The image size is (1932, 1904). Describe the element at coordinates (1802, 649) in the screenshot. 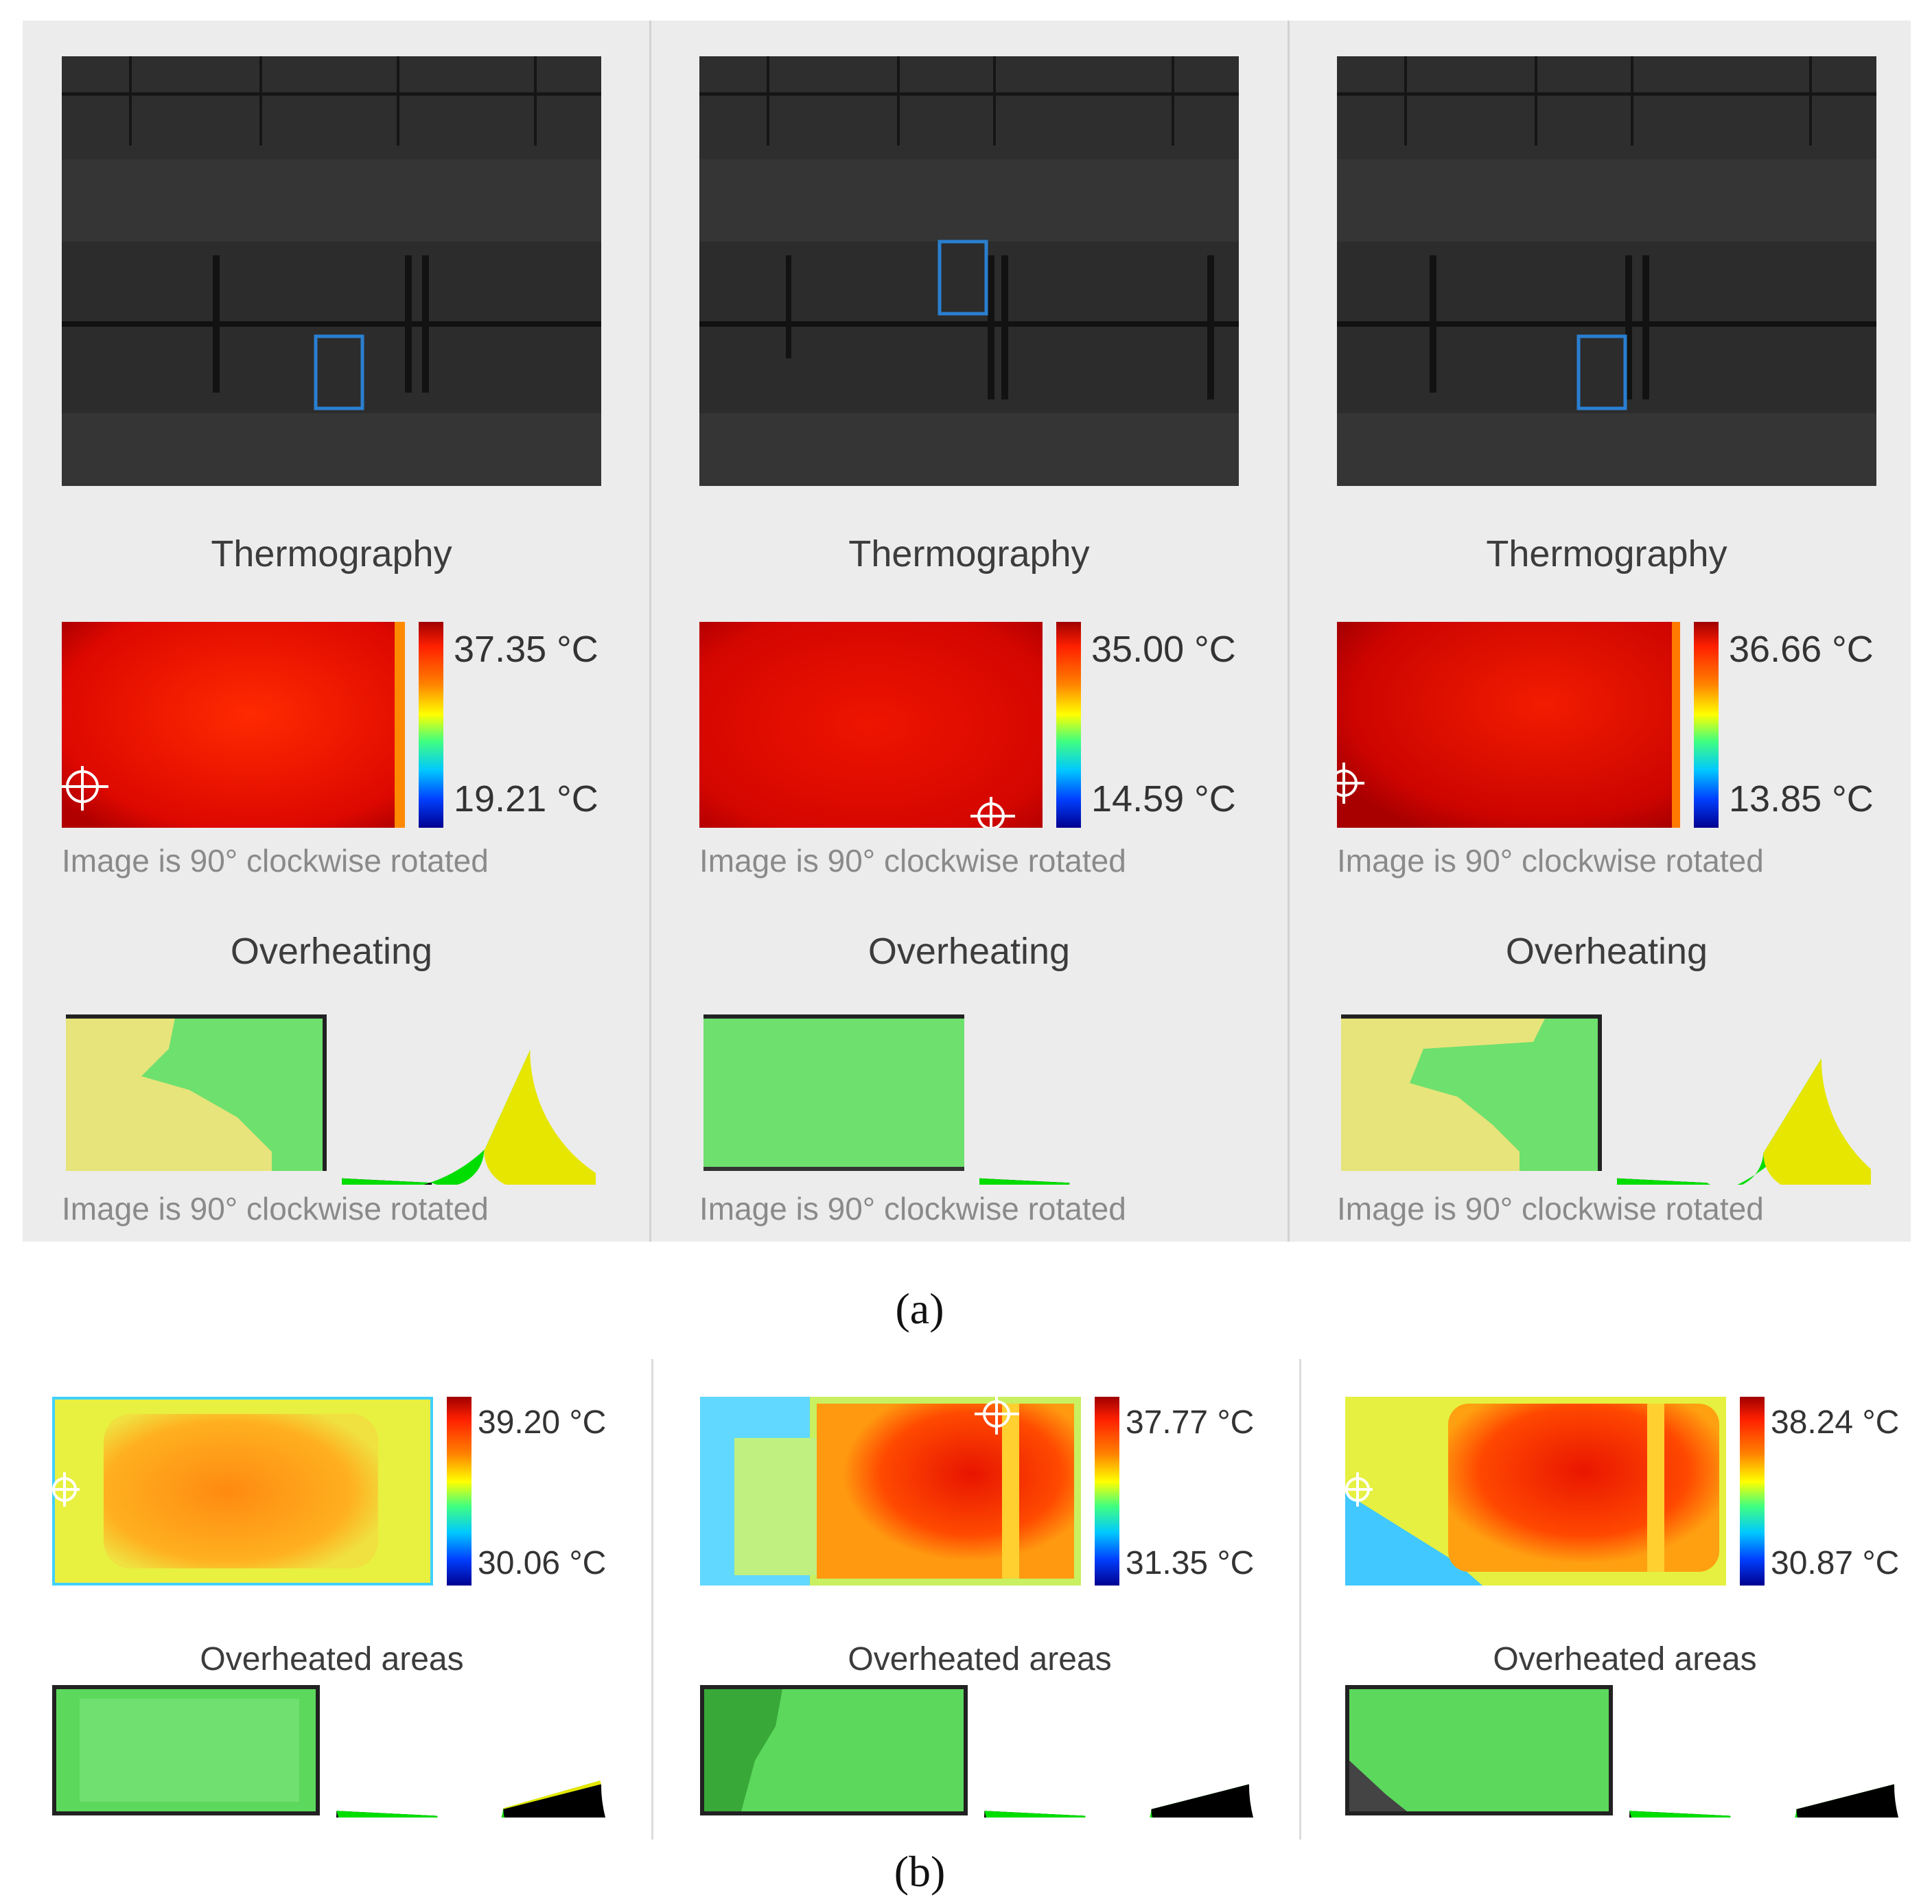

I see `max-temperature: 36.66 °C` at that location.